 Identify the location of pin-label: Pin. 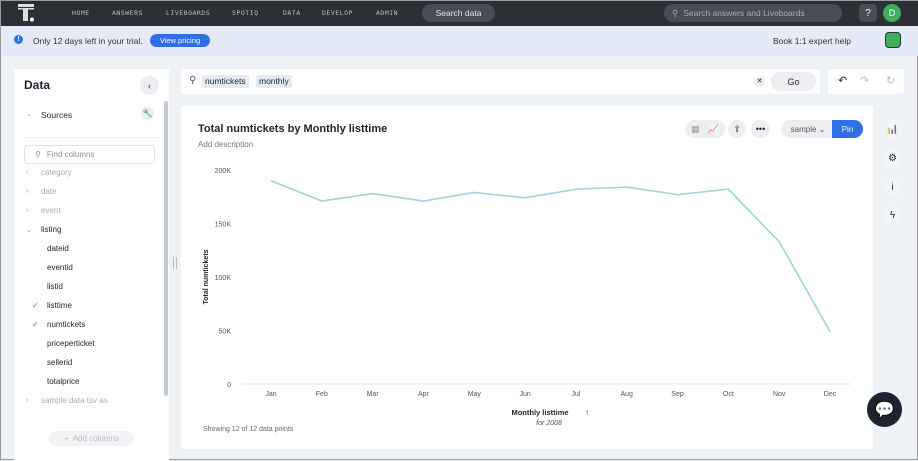
(847, 129).